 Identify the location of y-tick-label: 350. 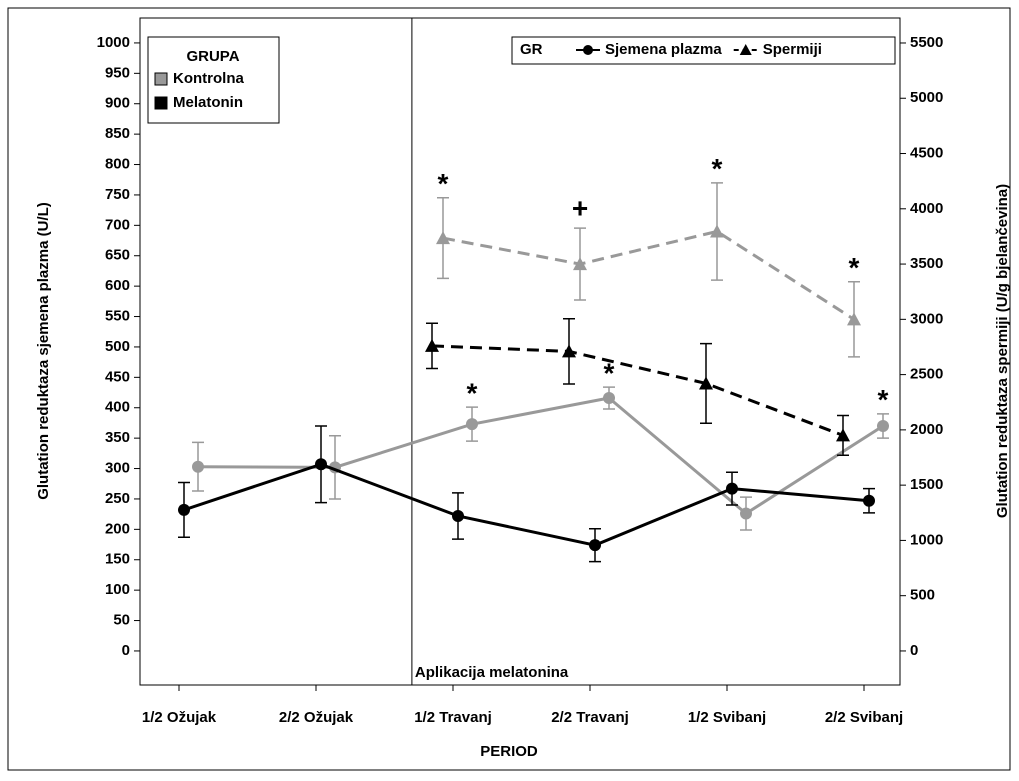
(117, 437).